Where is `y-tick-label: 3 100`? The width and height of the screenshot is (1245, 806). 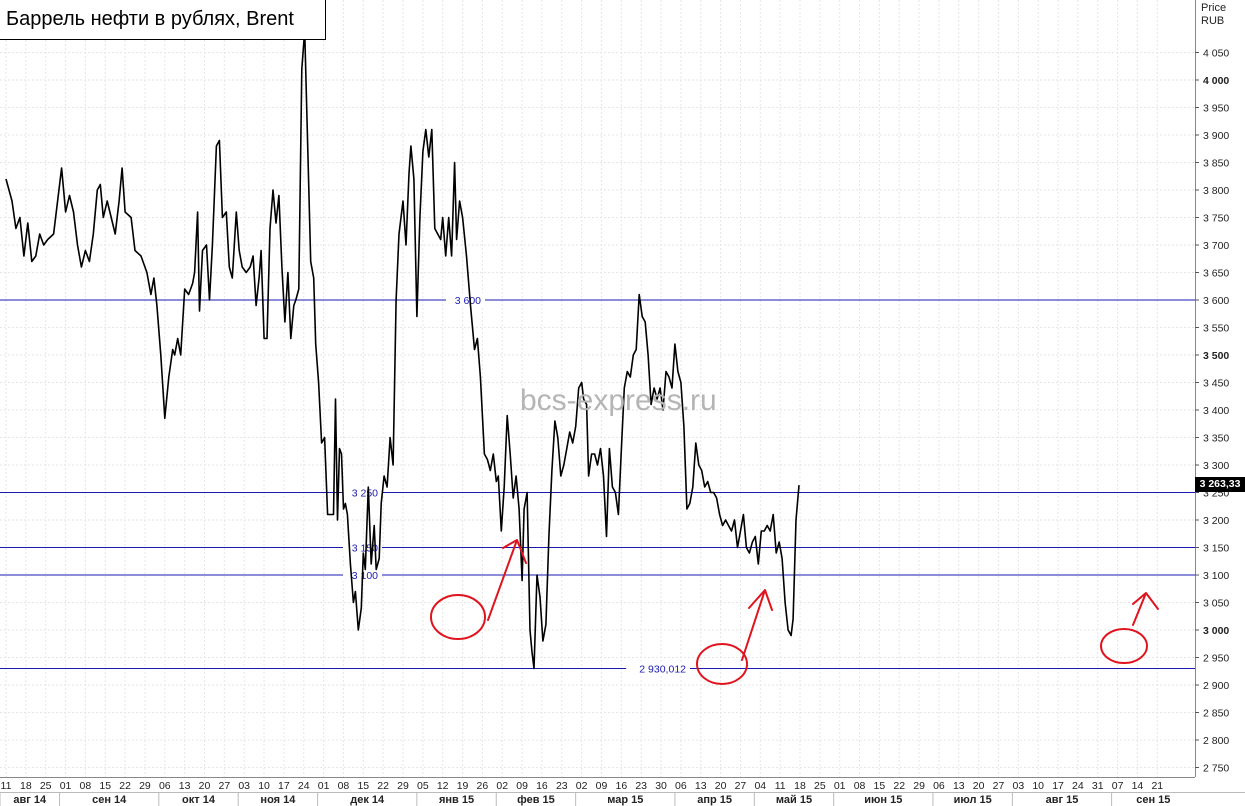
y-tick-label: 3 100 is located at coordinates (1216, 576).